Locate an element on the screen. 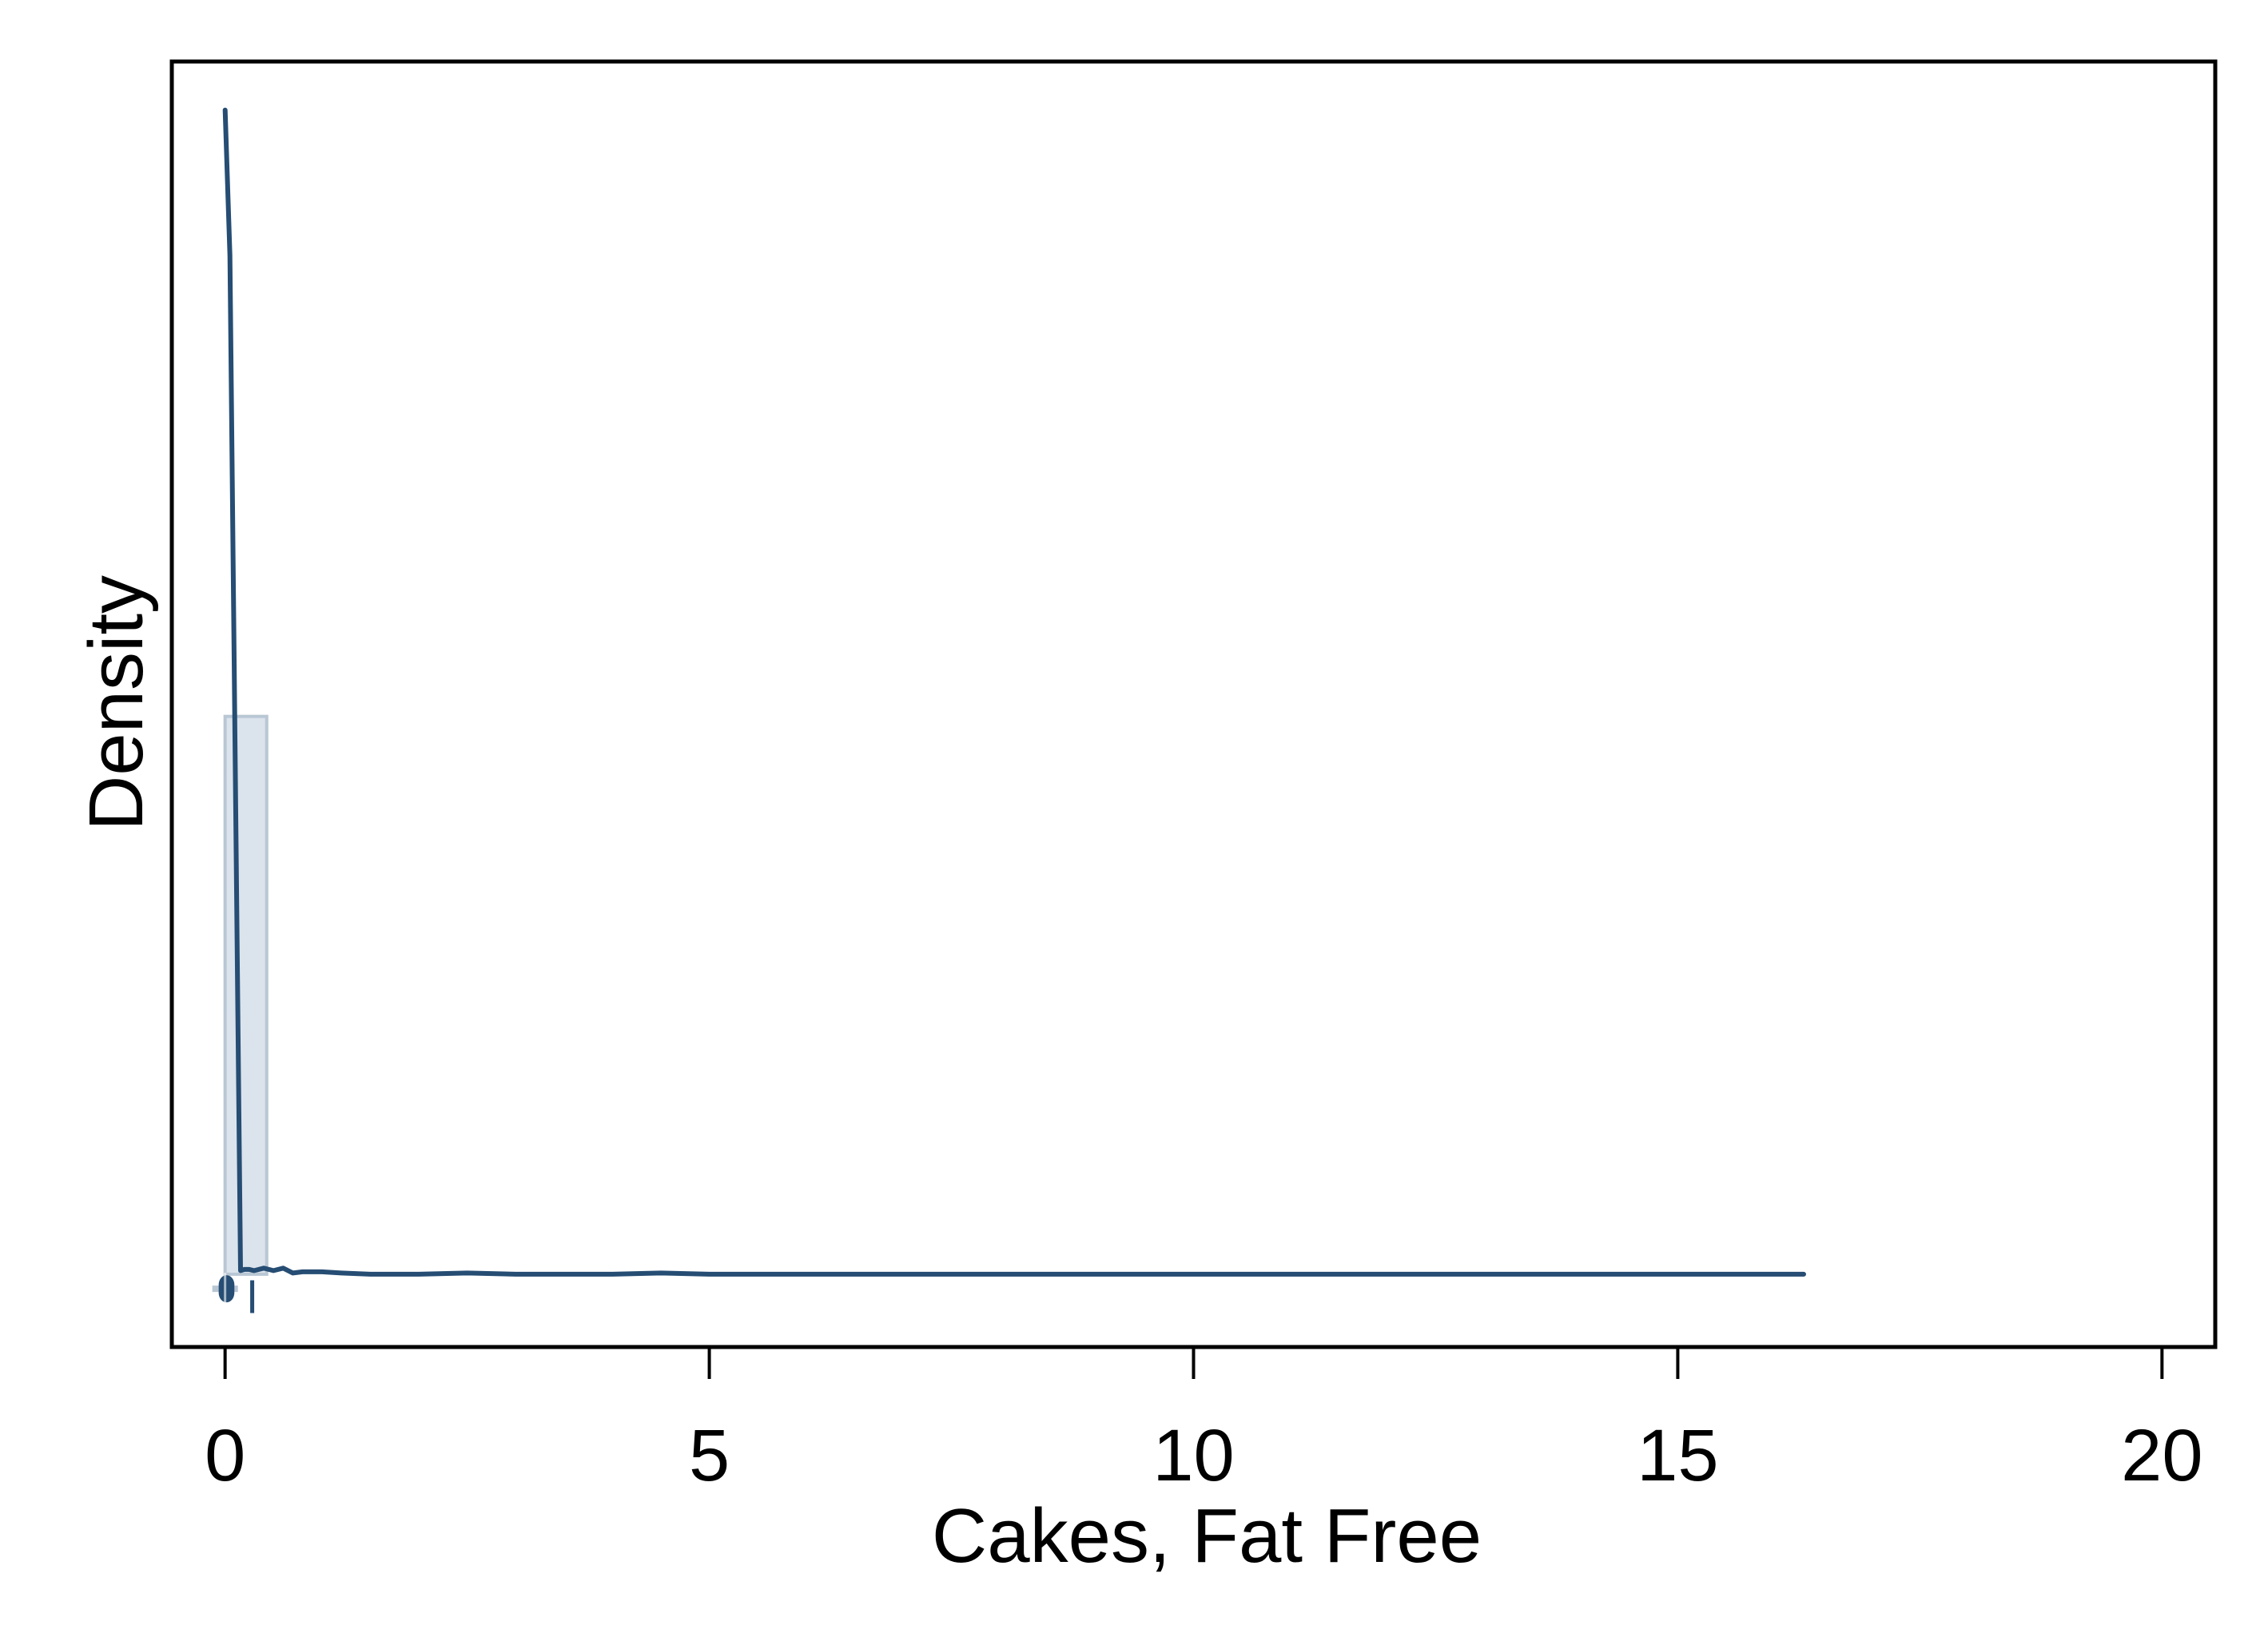 Image resolution: width=2268 pixels, height=1649 pixels. x-axis-title: Cakes, Fat Free is located at coordinates (1207, 1536).